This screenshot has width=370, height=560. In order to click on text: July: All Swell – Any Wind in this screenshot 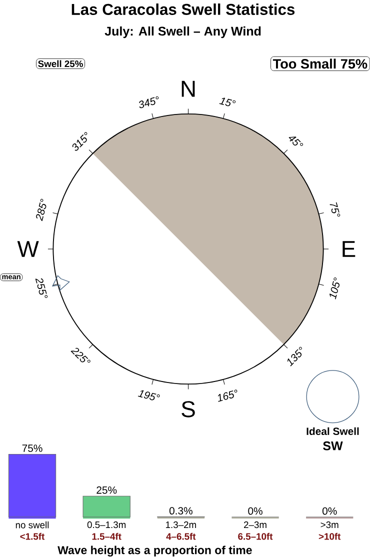, I will do `click(182, 32)`.